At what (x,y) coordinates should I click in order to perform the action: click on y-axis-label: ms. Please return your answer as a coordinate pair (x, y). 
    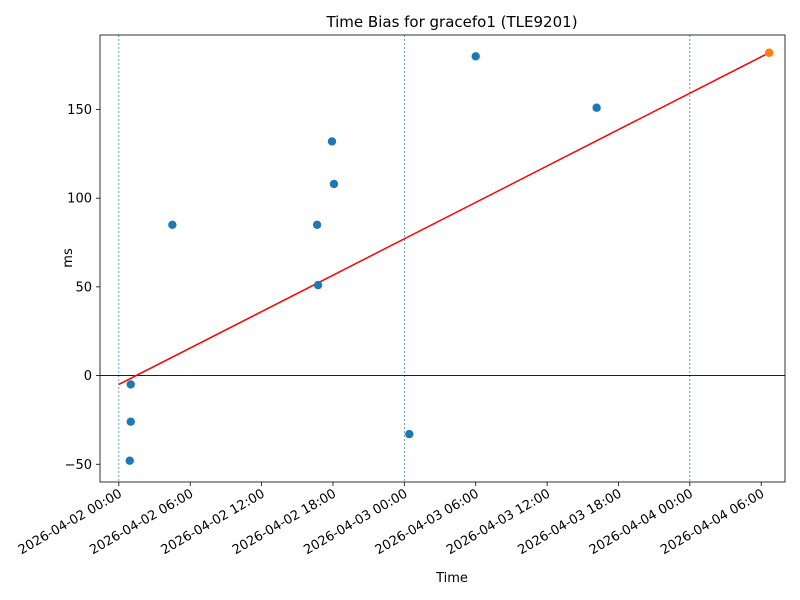
    Looking at the image, I should click on (68, 258).